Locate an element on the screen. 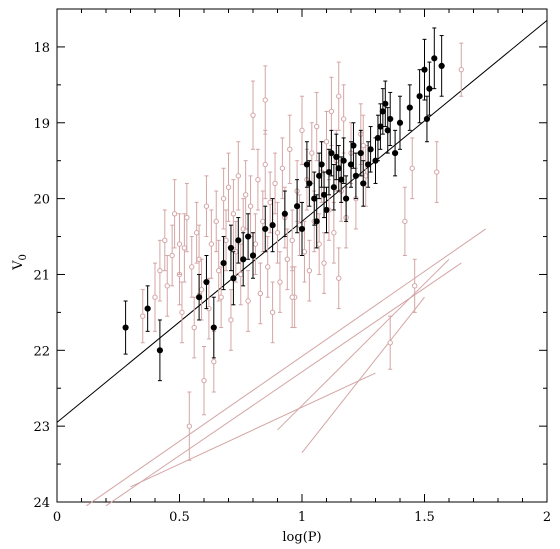 The width and height of the screenshot is (560, 549). y-axis-title: V0 is located at coordinates (20, 262).